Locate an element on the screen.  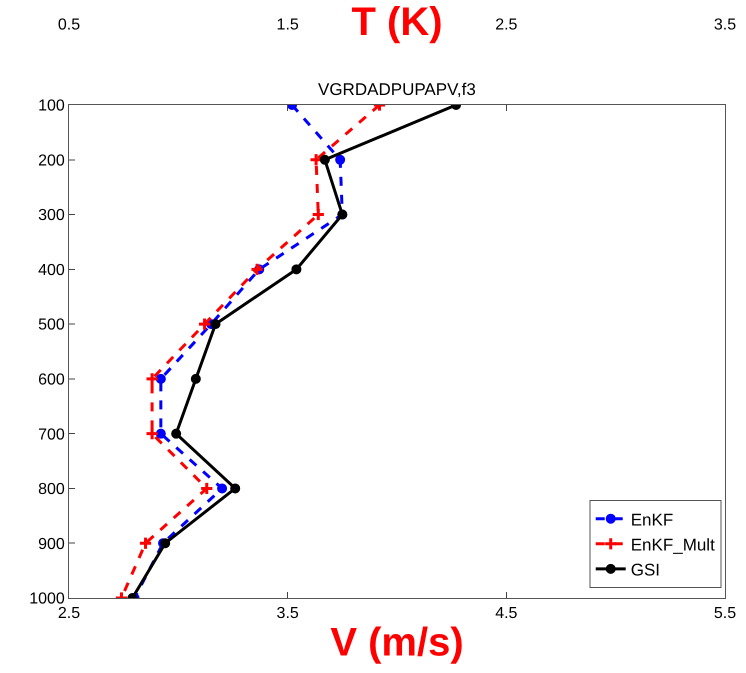
y-tick-label: 500 is located at coordinates (51, 325).